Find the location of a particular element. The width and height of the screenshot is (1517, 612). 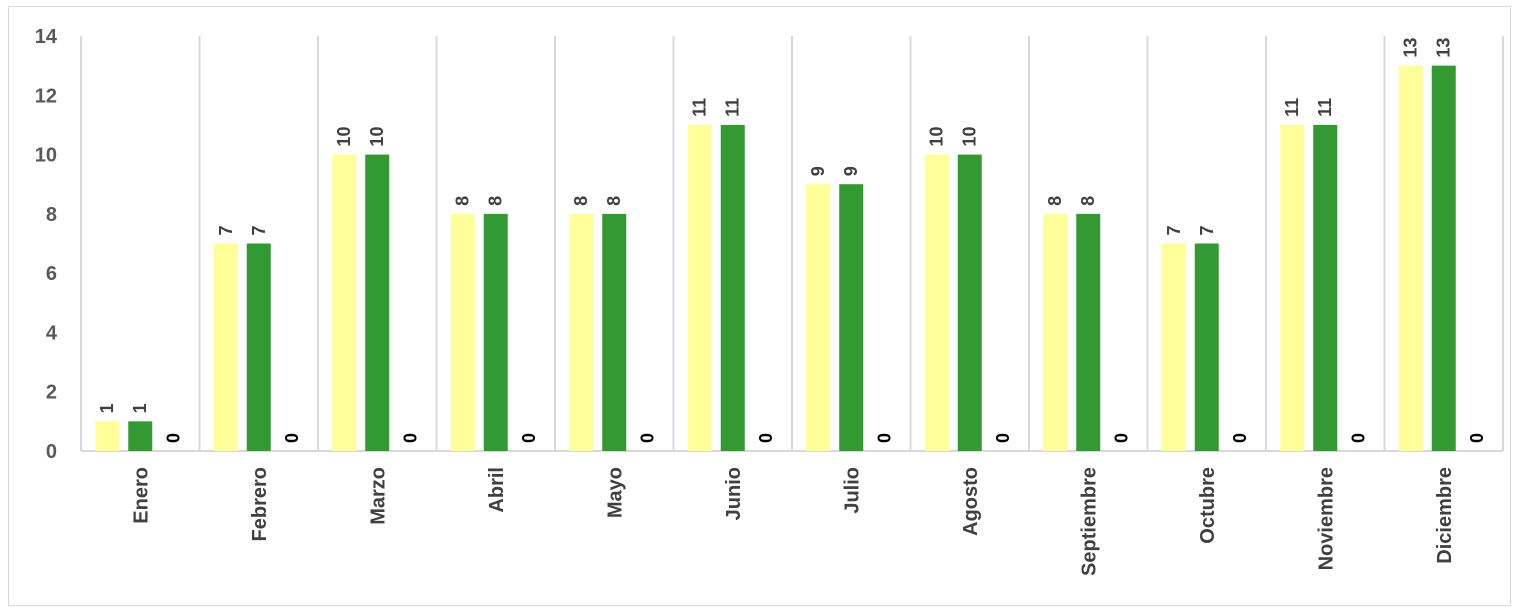

bar-marzo-s1 is located at coordinates (344, 303).